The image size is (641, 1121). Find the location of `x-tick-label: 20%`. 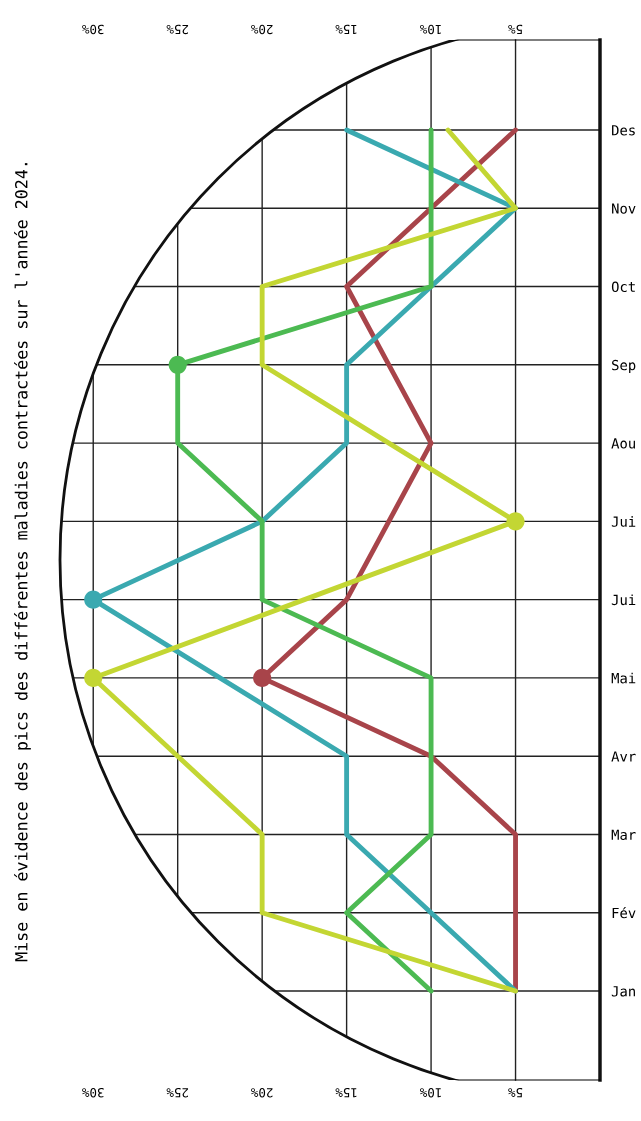

x-tick-label: 20% is located at coordinates (262, 29).